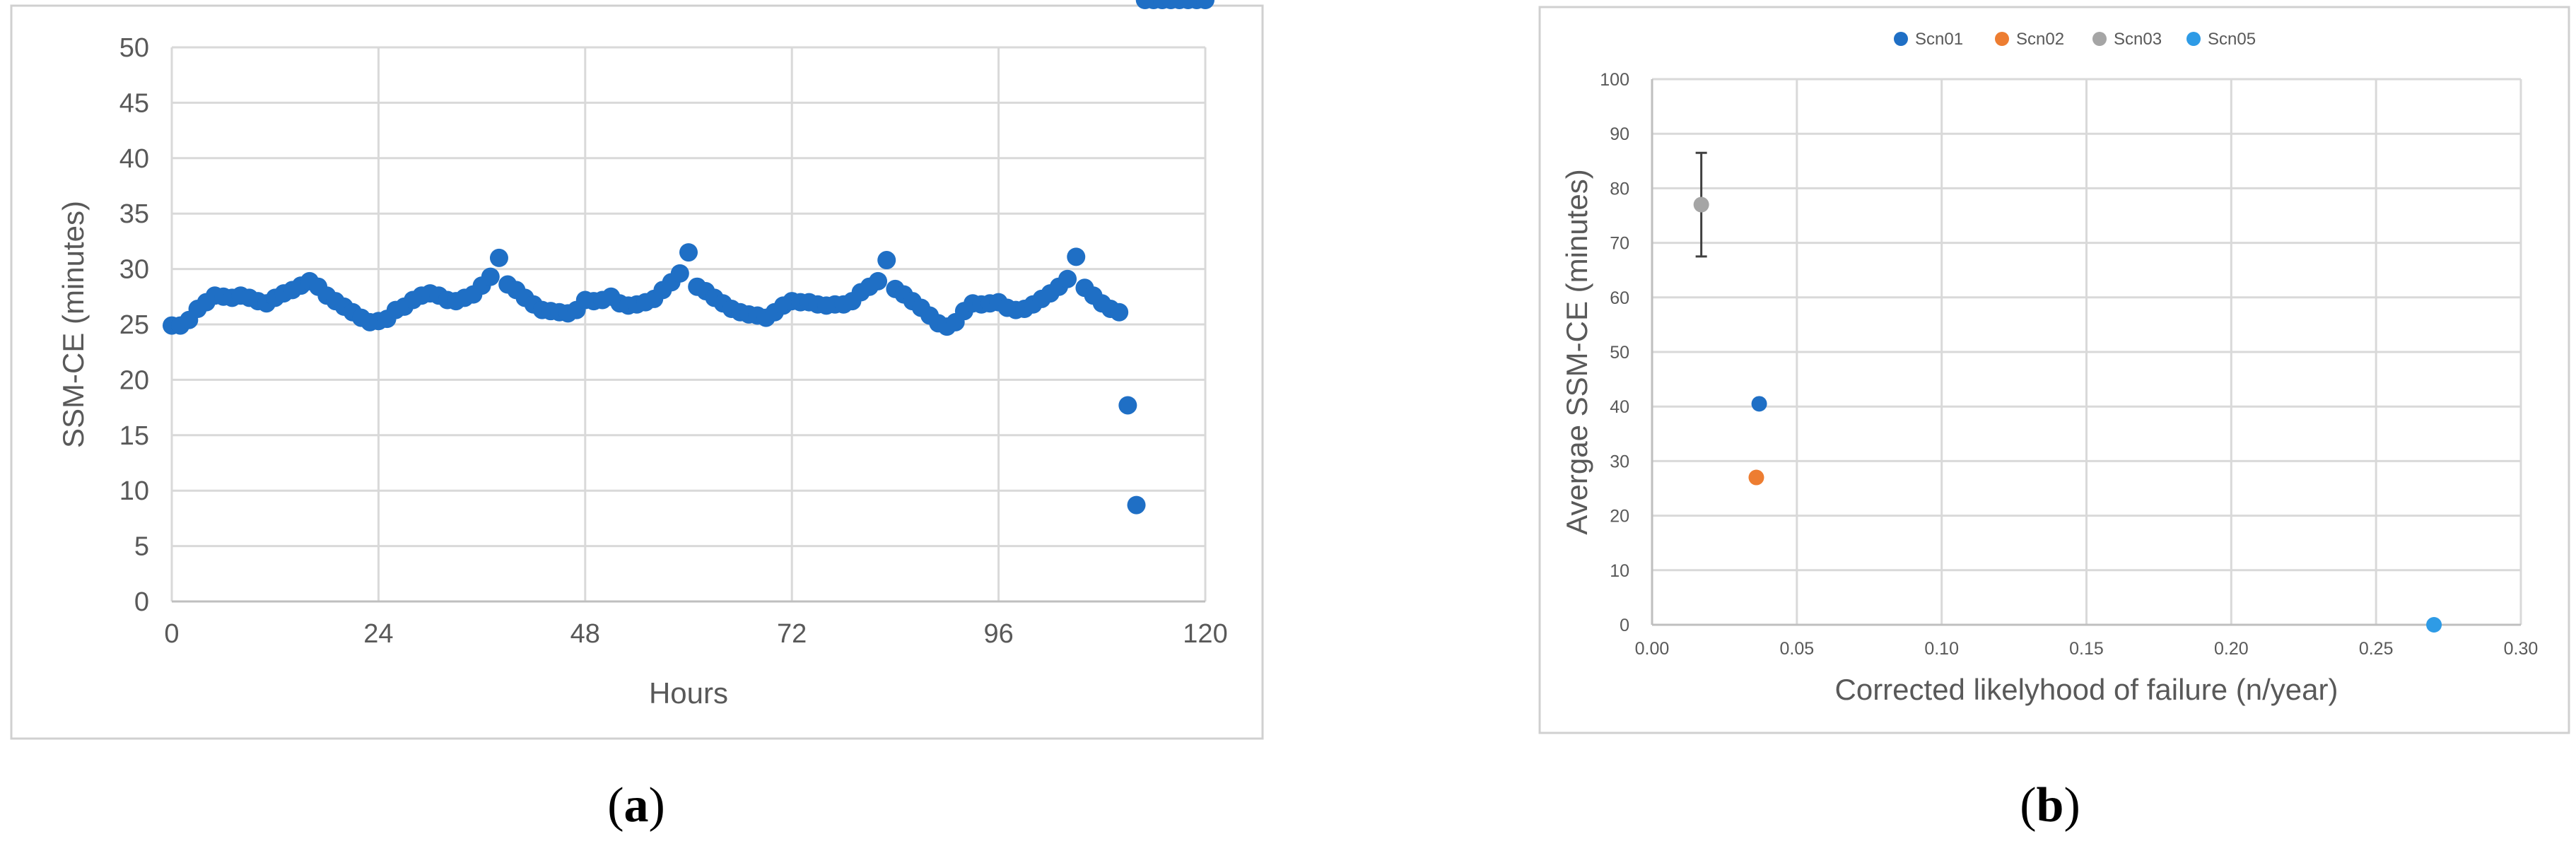 This screenshot has height=846, width=2576. What do you see at coordinates (2040, 39) in the screenshot?
I see `legend-label-scn02: Scn02` at bounding box center [2040, 39].